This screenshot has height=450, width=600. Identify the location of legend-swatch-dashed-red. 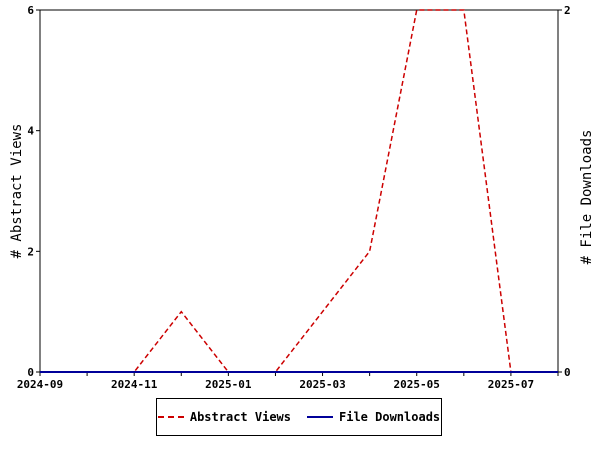
(170, 417).